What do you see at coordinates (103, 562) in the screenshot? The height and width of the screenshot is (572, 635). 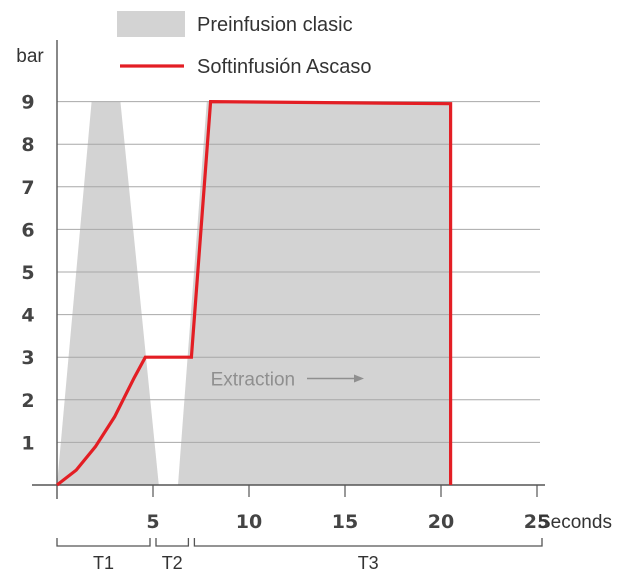 I see `phase-label-t1: T1` at bounding box center [103, 562].